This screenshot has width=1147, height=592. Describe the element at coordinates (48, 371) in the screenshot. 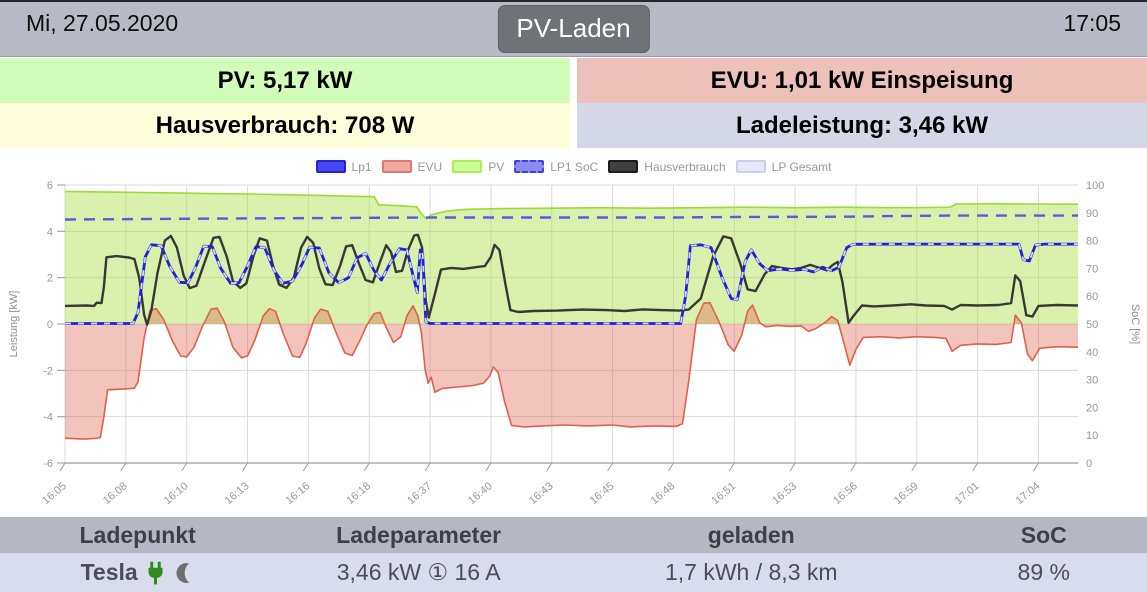

I see `y-tick-label: -2` at that location.